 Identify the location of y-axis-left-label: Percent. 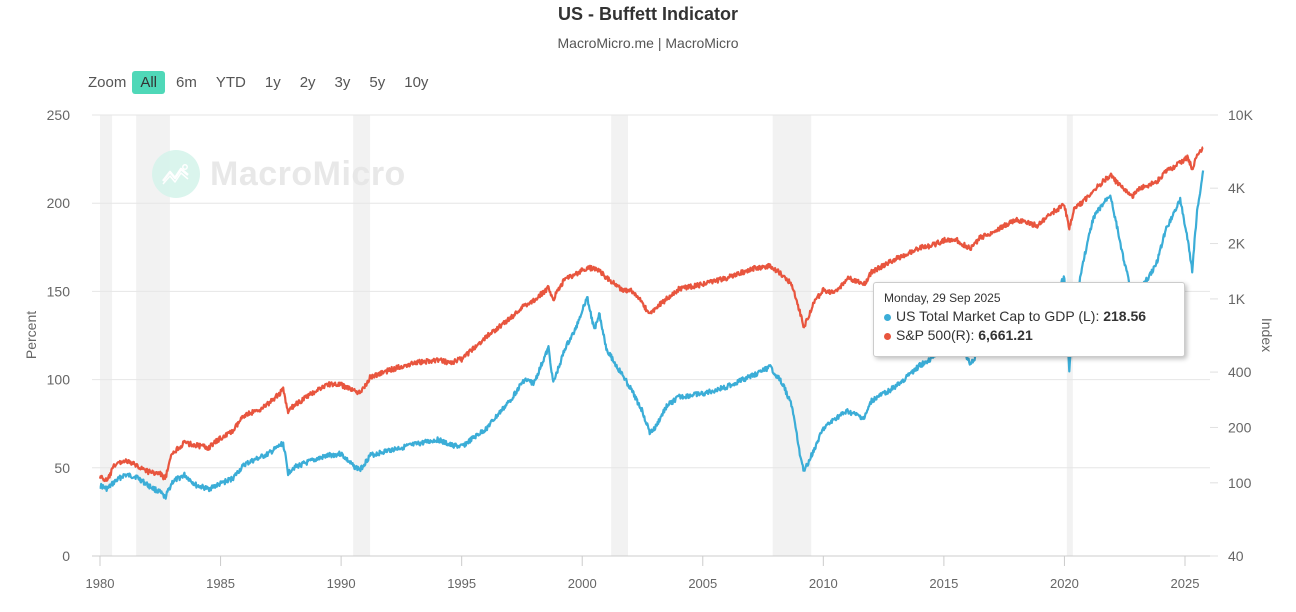
(31, 335).